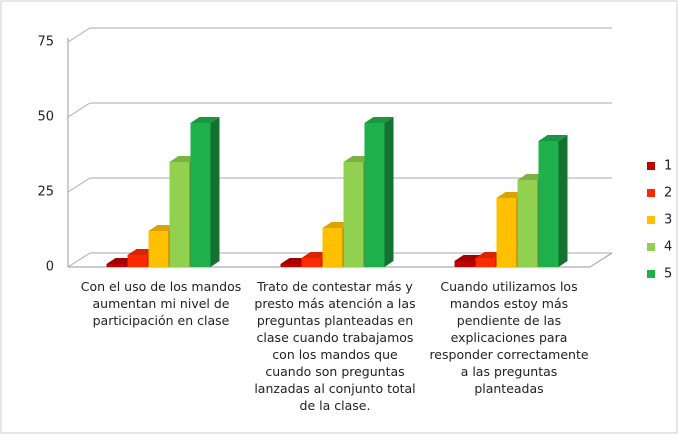 This screenshot has width=678, height=434. I want to click on floor-right, so click(601, 260).